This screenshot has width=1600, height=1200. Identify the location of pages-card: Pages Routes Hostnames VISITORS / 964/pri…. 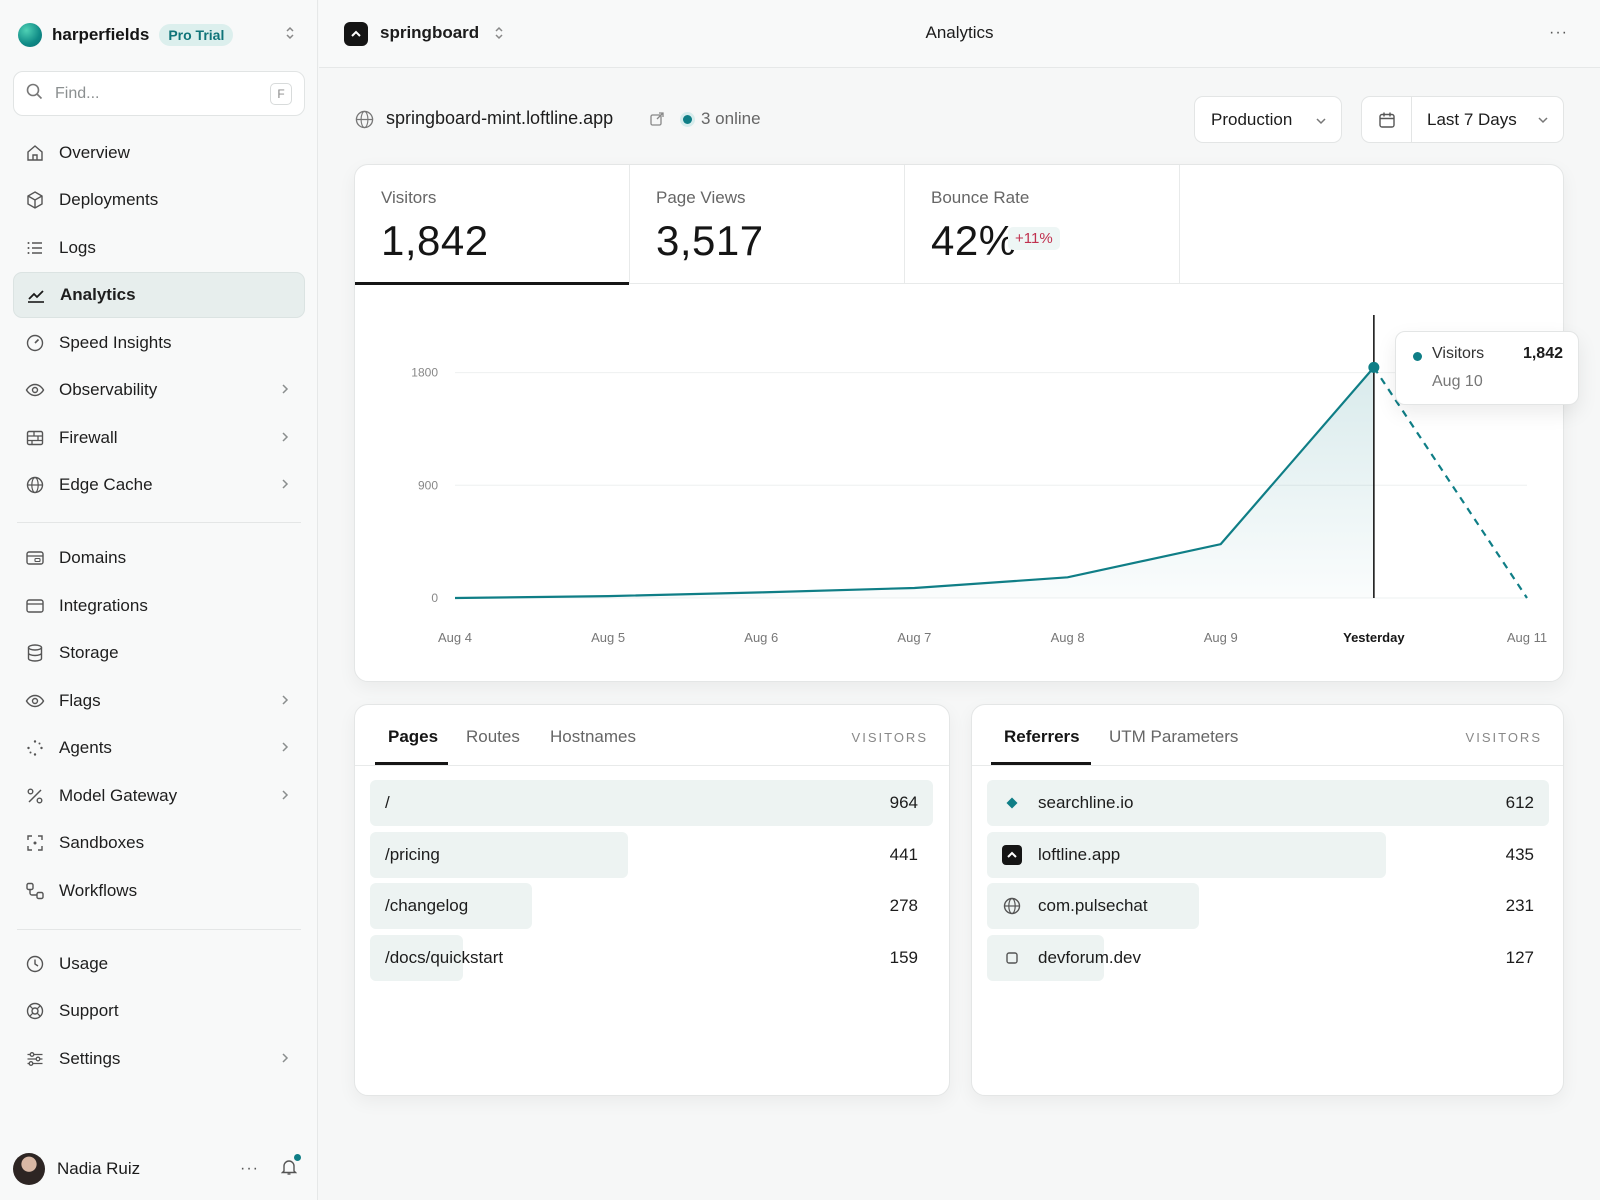
(652, 900).